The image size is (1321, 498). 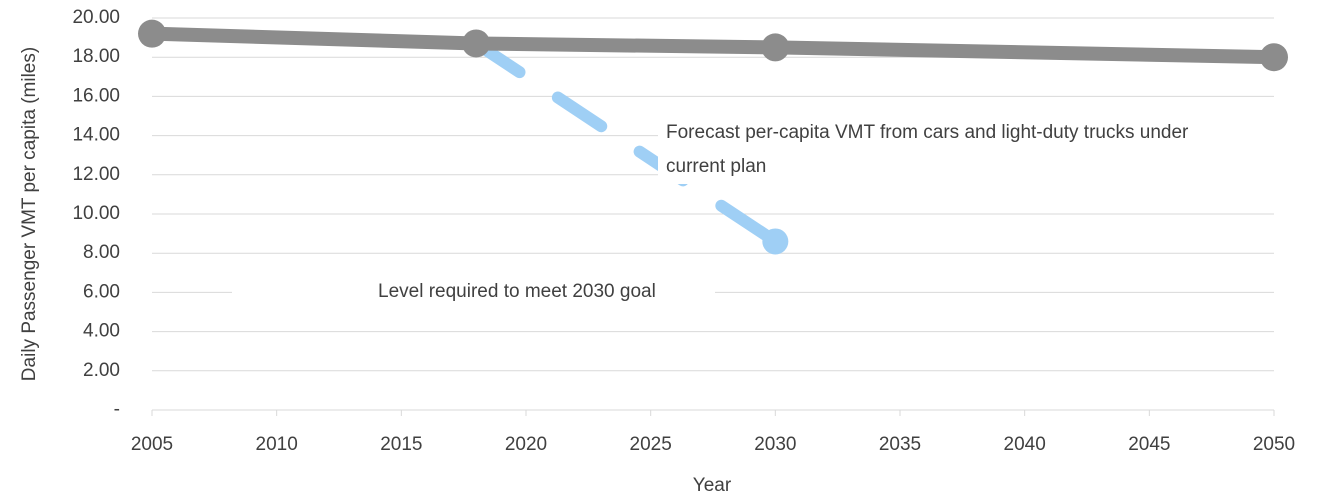 I want to click on x-tick-label: 2040, so click(x=1025, y=444).